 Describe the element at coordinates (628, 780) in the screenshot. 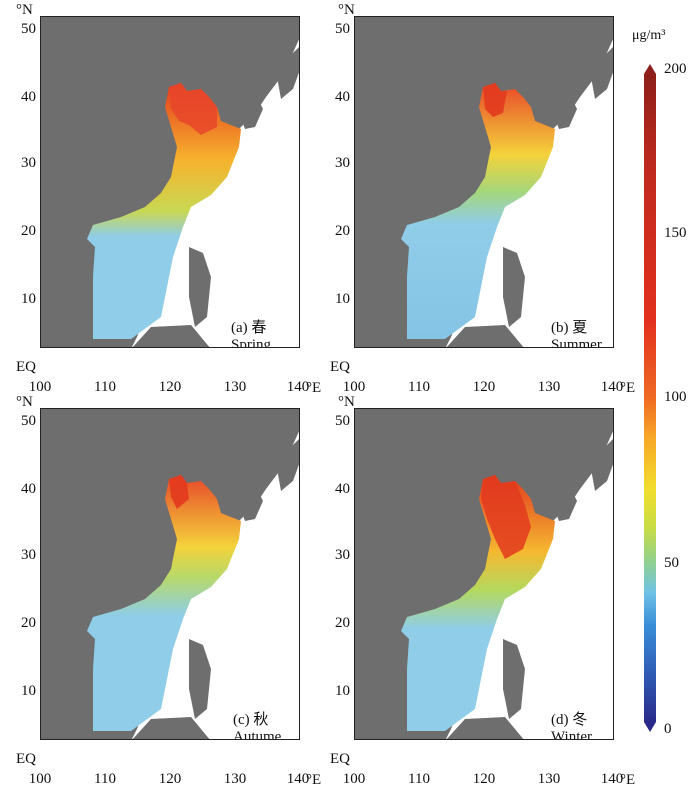

I see `lon-unit-d: °E` at that location.